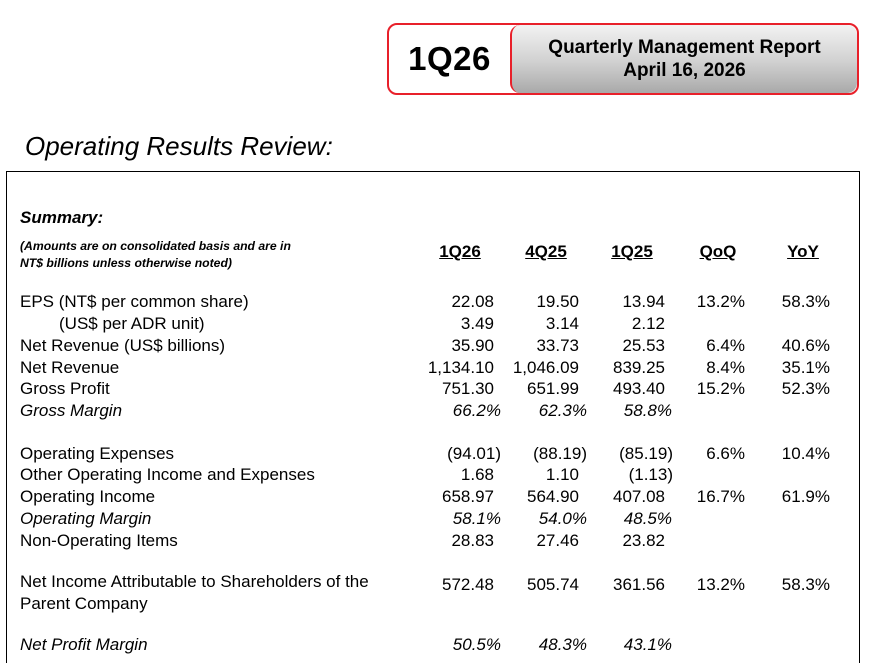 The height and width of the screenshot is (663, 870). Describe the element at coordinates (84, 603) in the screenshot. I see `row-label-line2: Parent Company` at that location.